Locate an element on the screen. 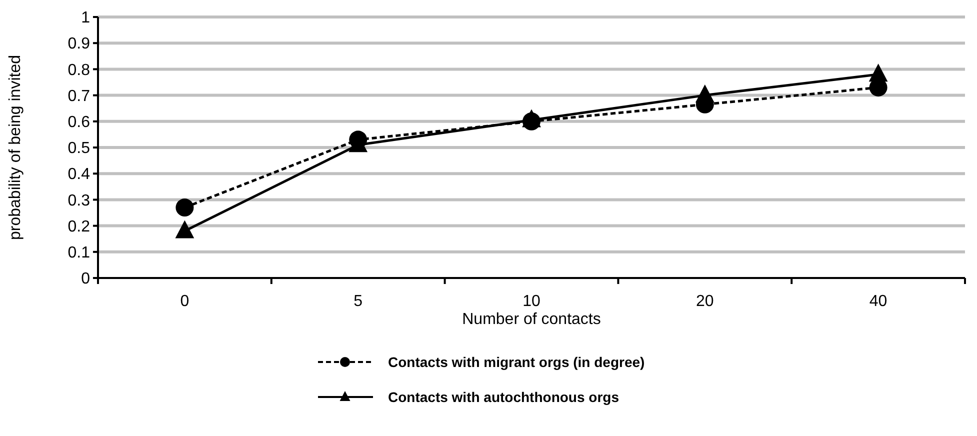  legend-label: Contacts with autochthonous orgs is located at coordinates (504, 396).